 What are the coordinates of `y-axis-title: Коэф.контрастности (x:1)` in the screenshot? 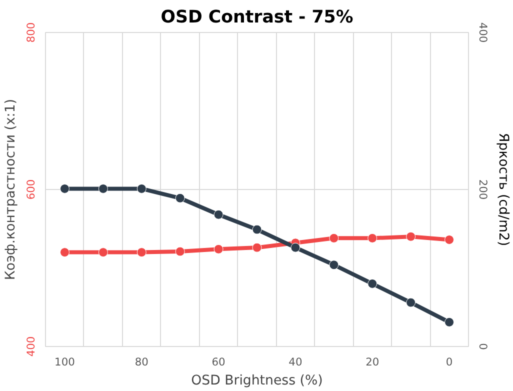 It's located at (11, 189).